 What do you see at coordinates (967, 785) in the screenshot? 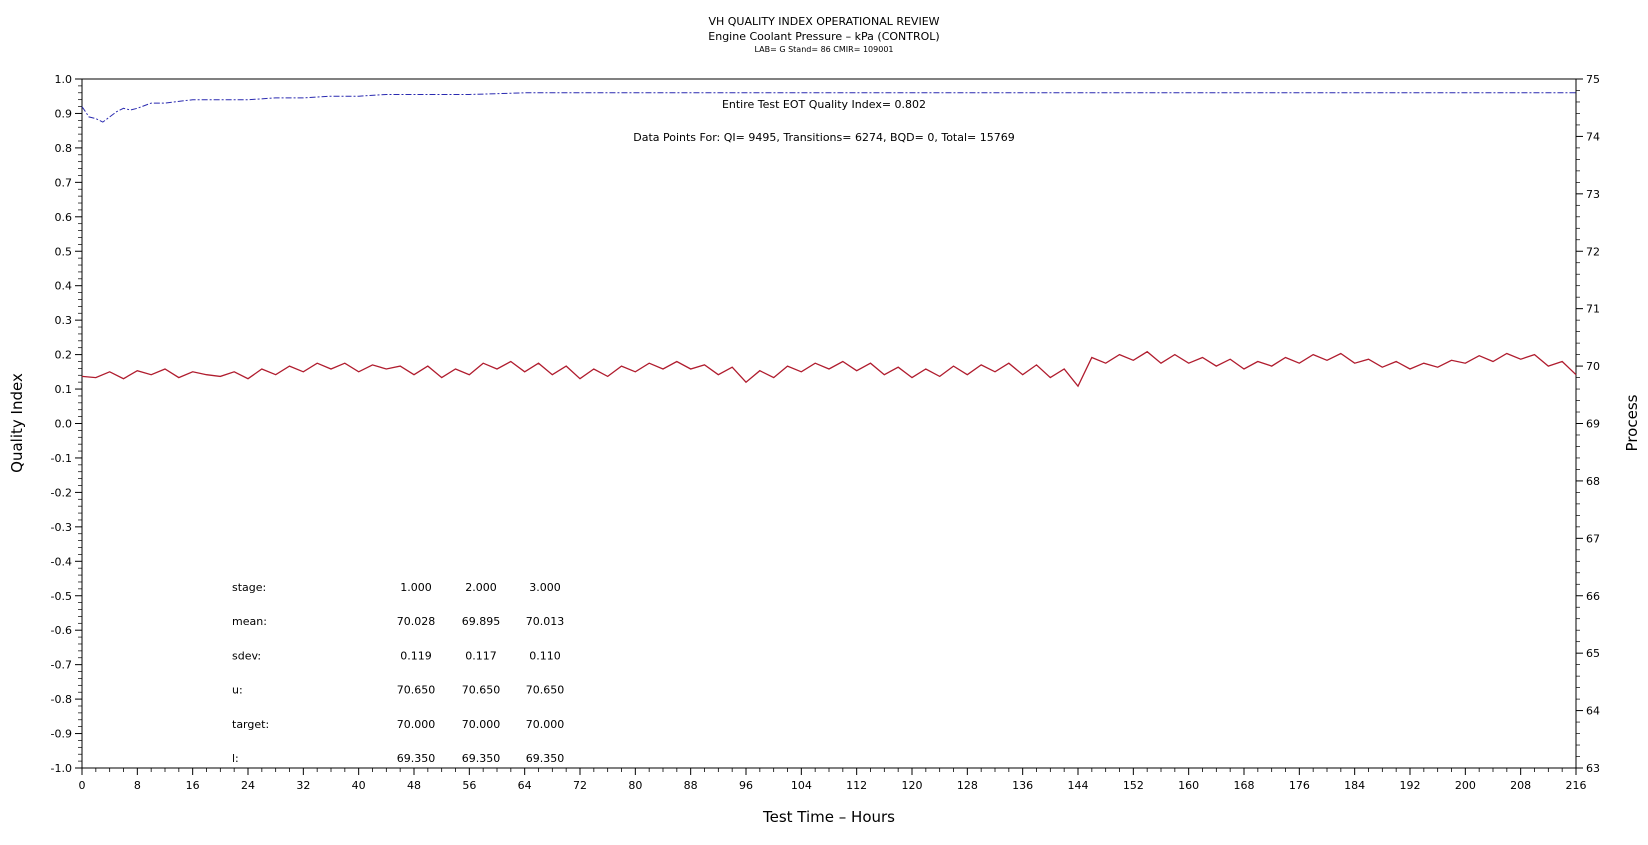
I see `x-tick-label: 128` at bounding box center [967, 785].